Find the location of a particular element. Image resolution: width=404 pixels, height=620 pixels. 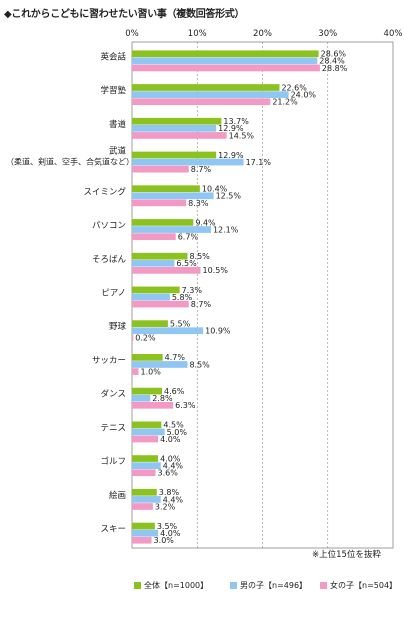

x-tick-label: 10% is located at coordinates (197, 34).